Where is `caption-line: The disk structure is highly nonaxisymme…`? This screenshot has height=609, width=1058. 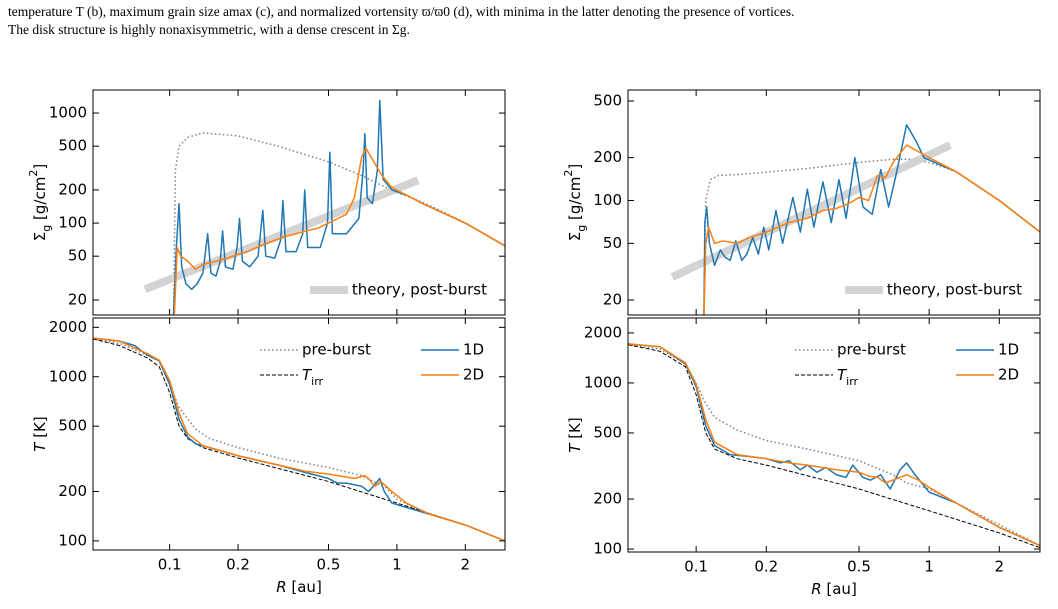 caption-line: The disk structure is highly nonaxisymme… is located at coordinates (209, 29).